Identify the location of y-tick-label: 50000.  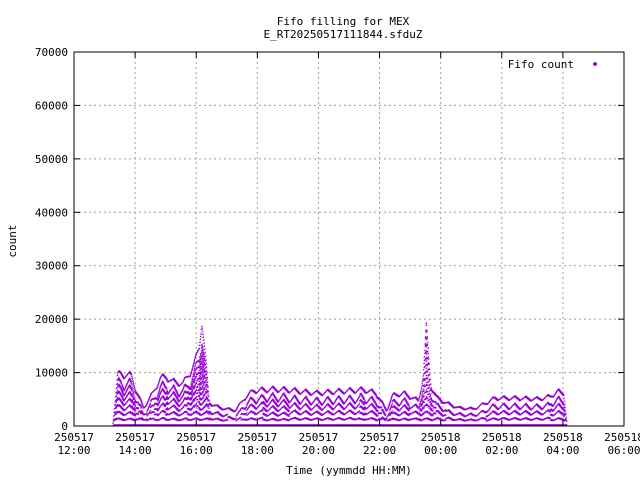
(51, 159).